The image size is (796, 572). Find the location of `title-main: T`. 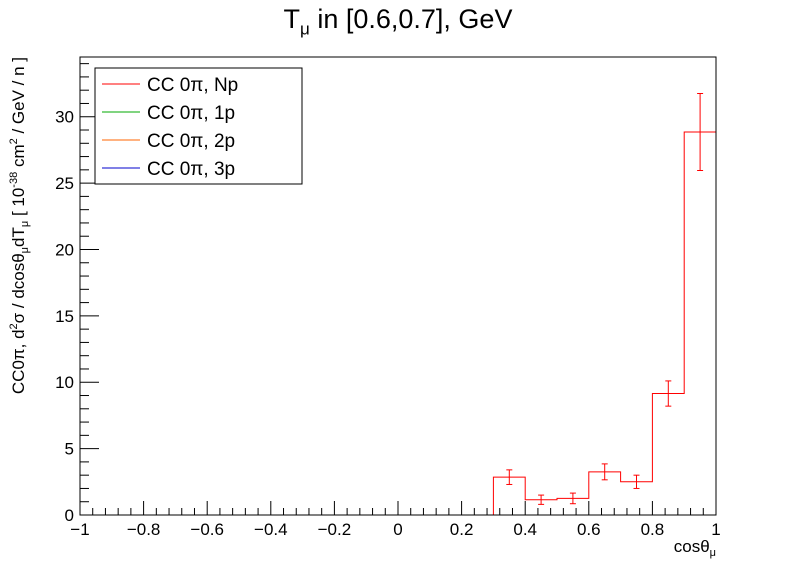

title-main: T is located at coordinates (292, 19).